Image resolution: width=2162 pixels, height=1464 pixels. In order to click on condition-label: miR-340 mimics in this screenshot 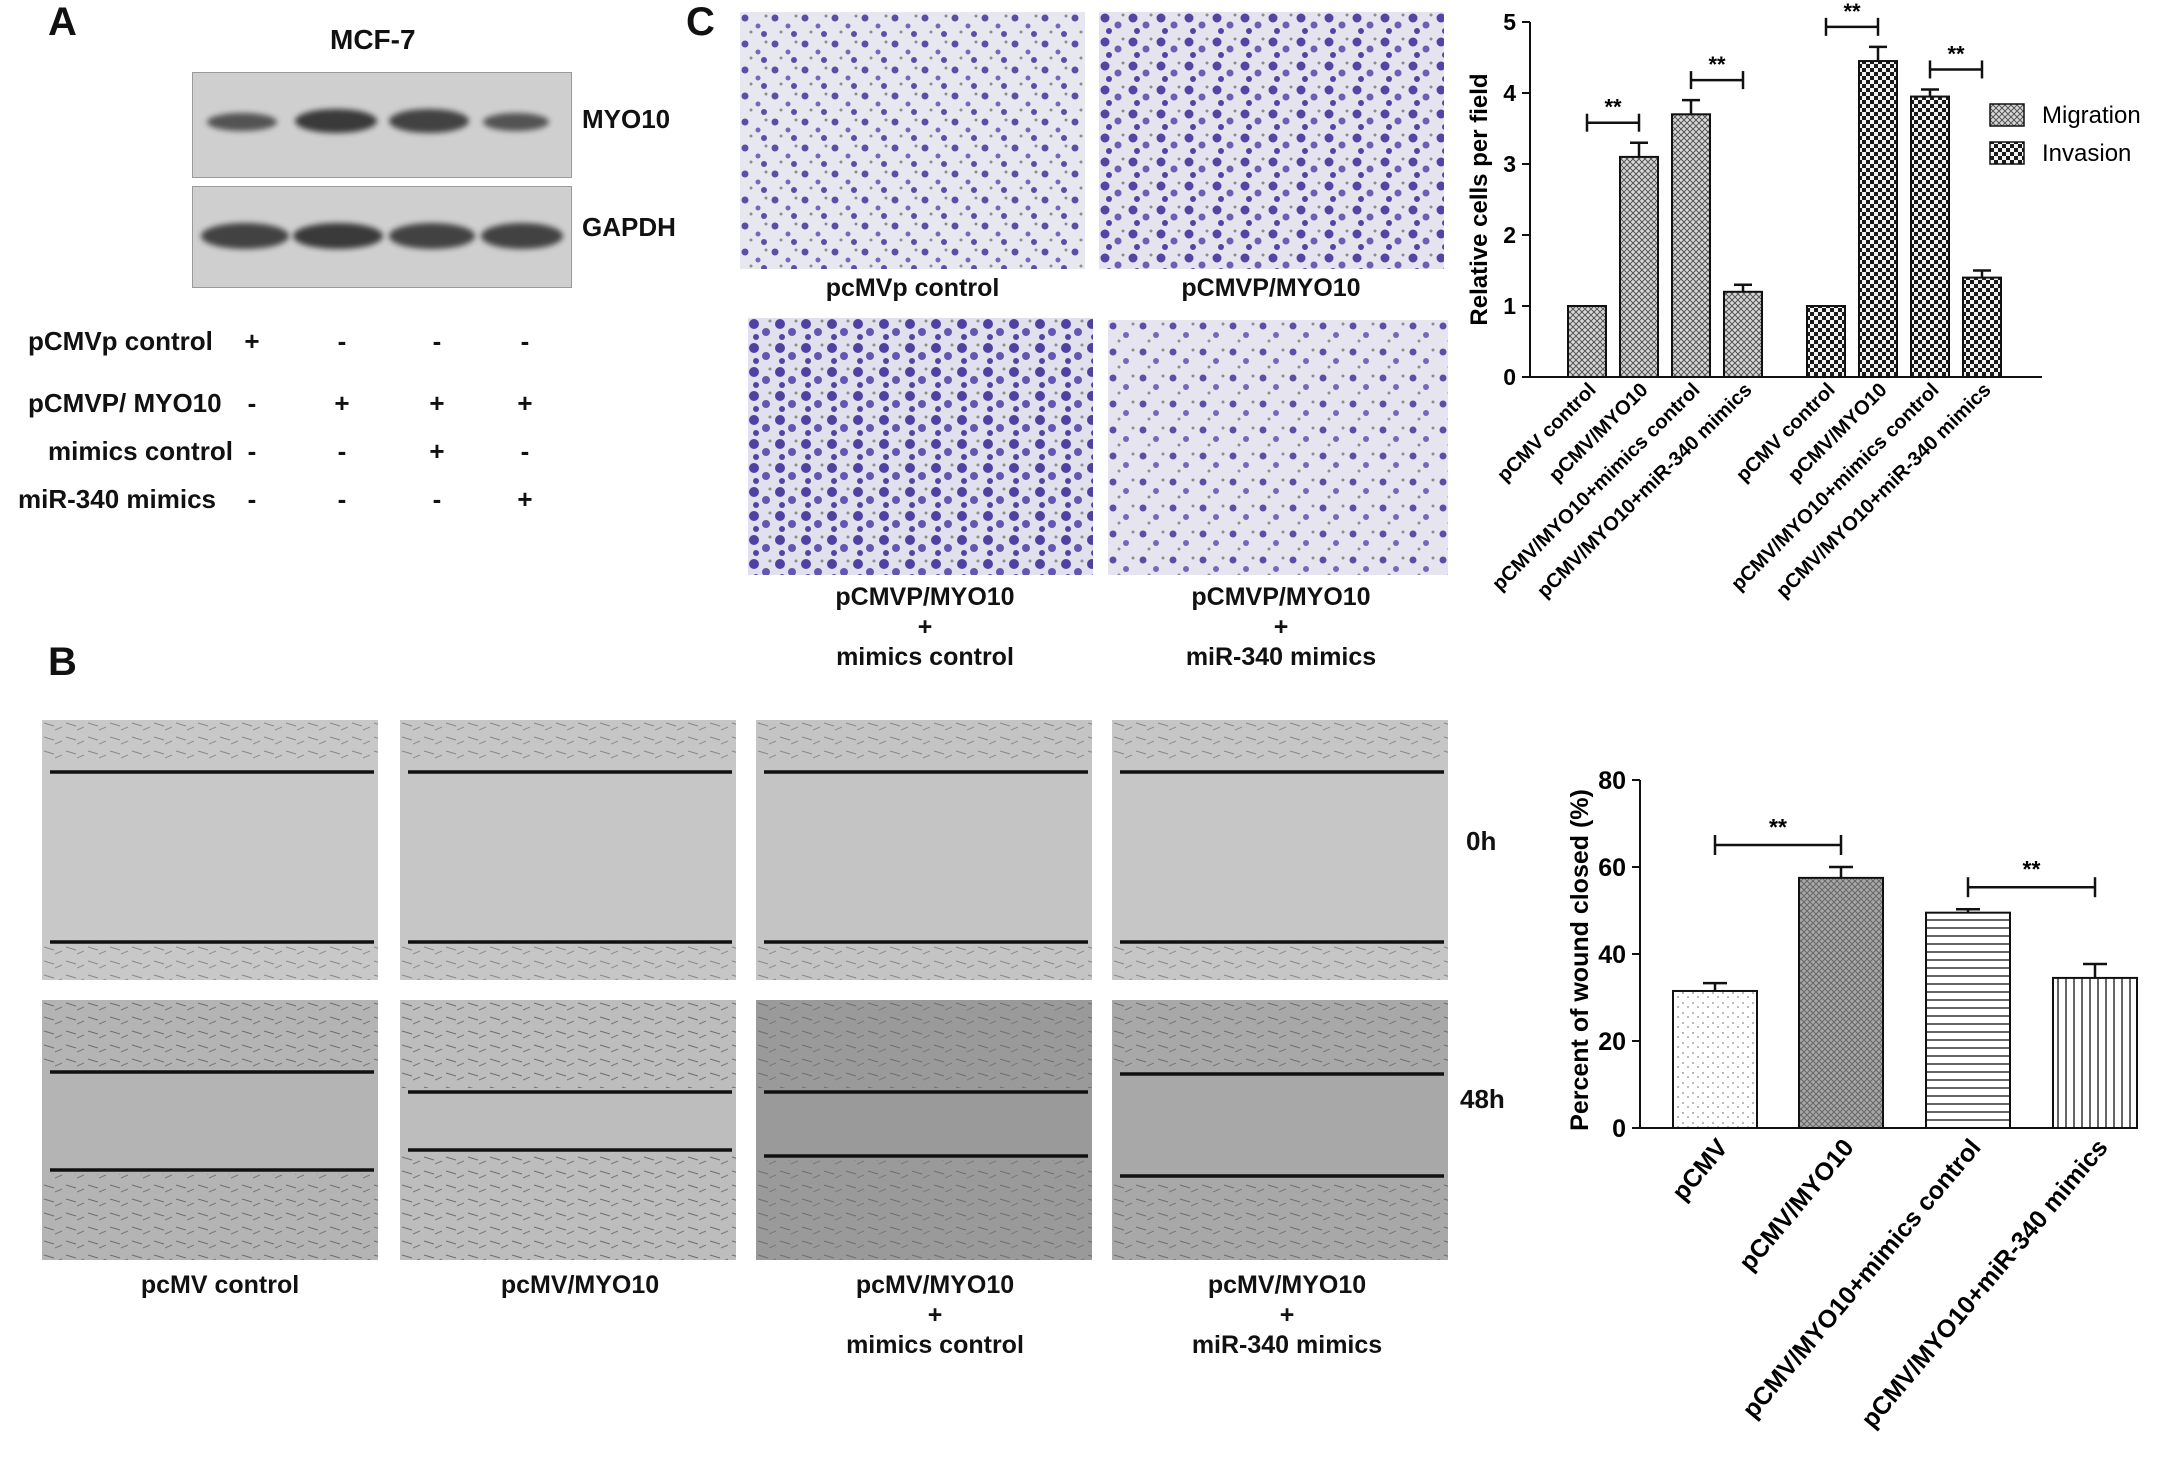, I will do `click(117, 499)`.